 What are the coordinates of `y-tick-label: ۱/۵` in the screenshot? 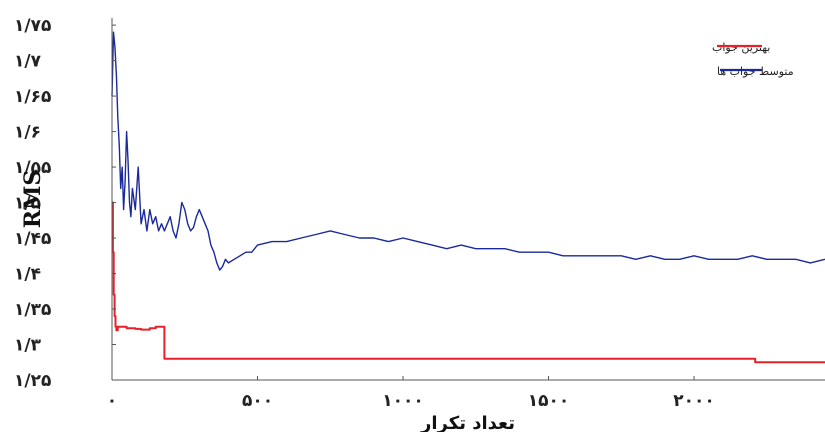 It's located at (27, 204).